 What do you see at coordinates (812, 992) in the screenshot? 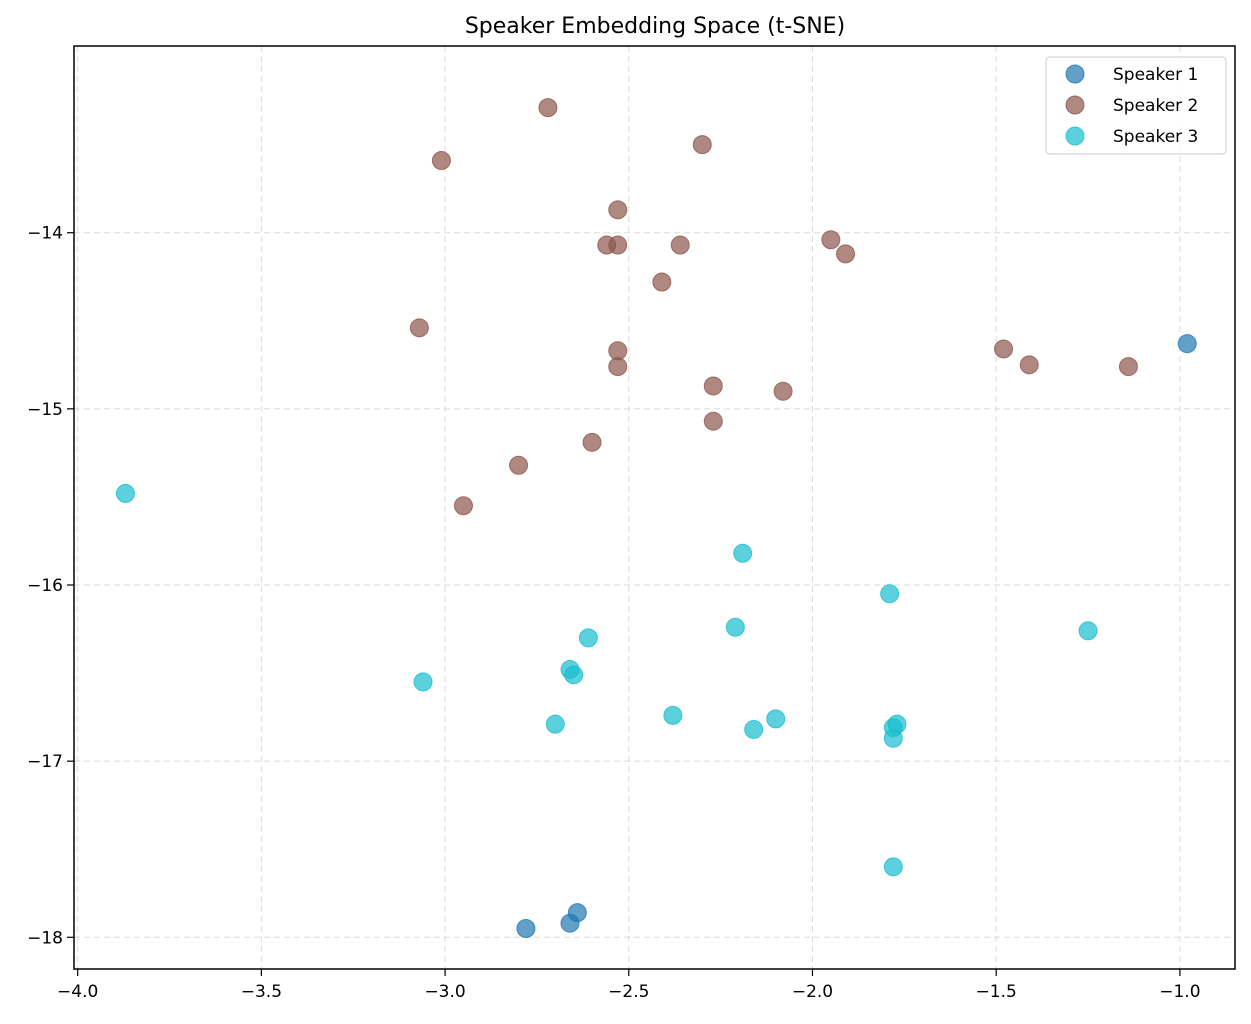
I see `x-tick-label: −2.0` at bounding box center [812, 992].